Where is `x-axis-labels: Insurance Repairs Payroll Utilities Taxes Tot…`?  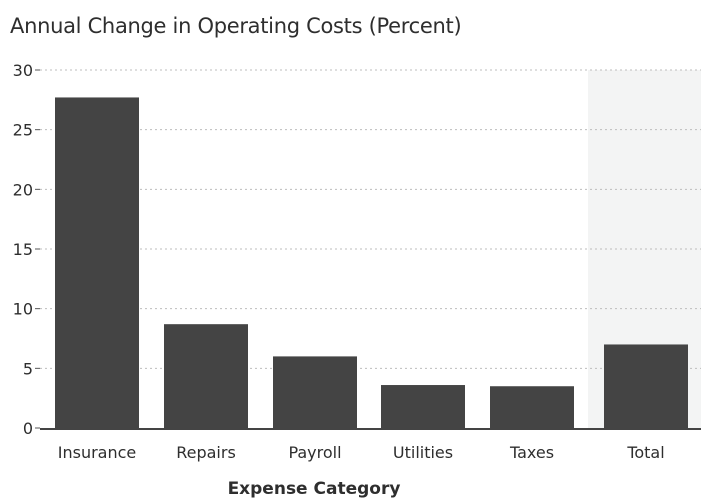 x-axis-labels: Insurance Repairs Payroll Utilities Taxes Tot… is located at coordinates (361, 452).